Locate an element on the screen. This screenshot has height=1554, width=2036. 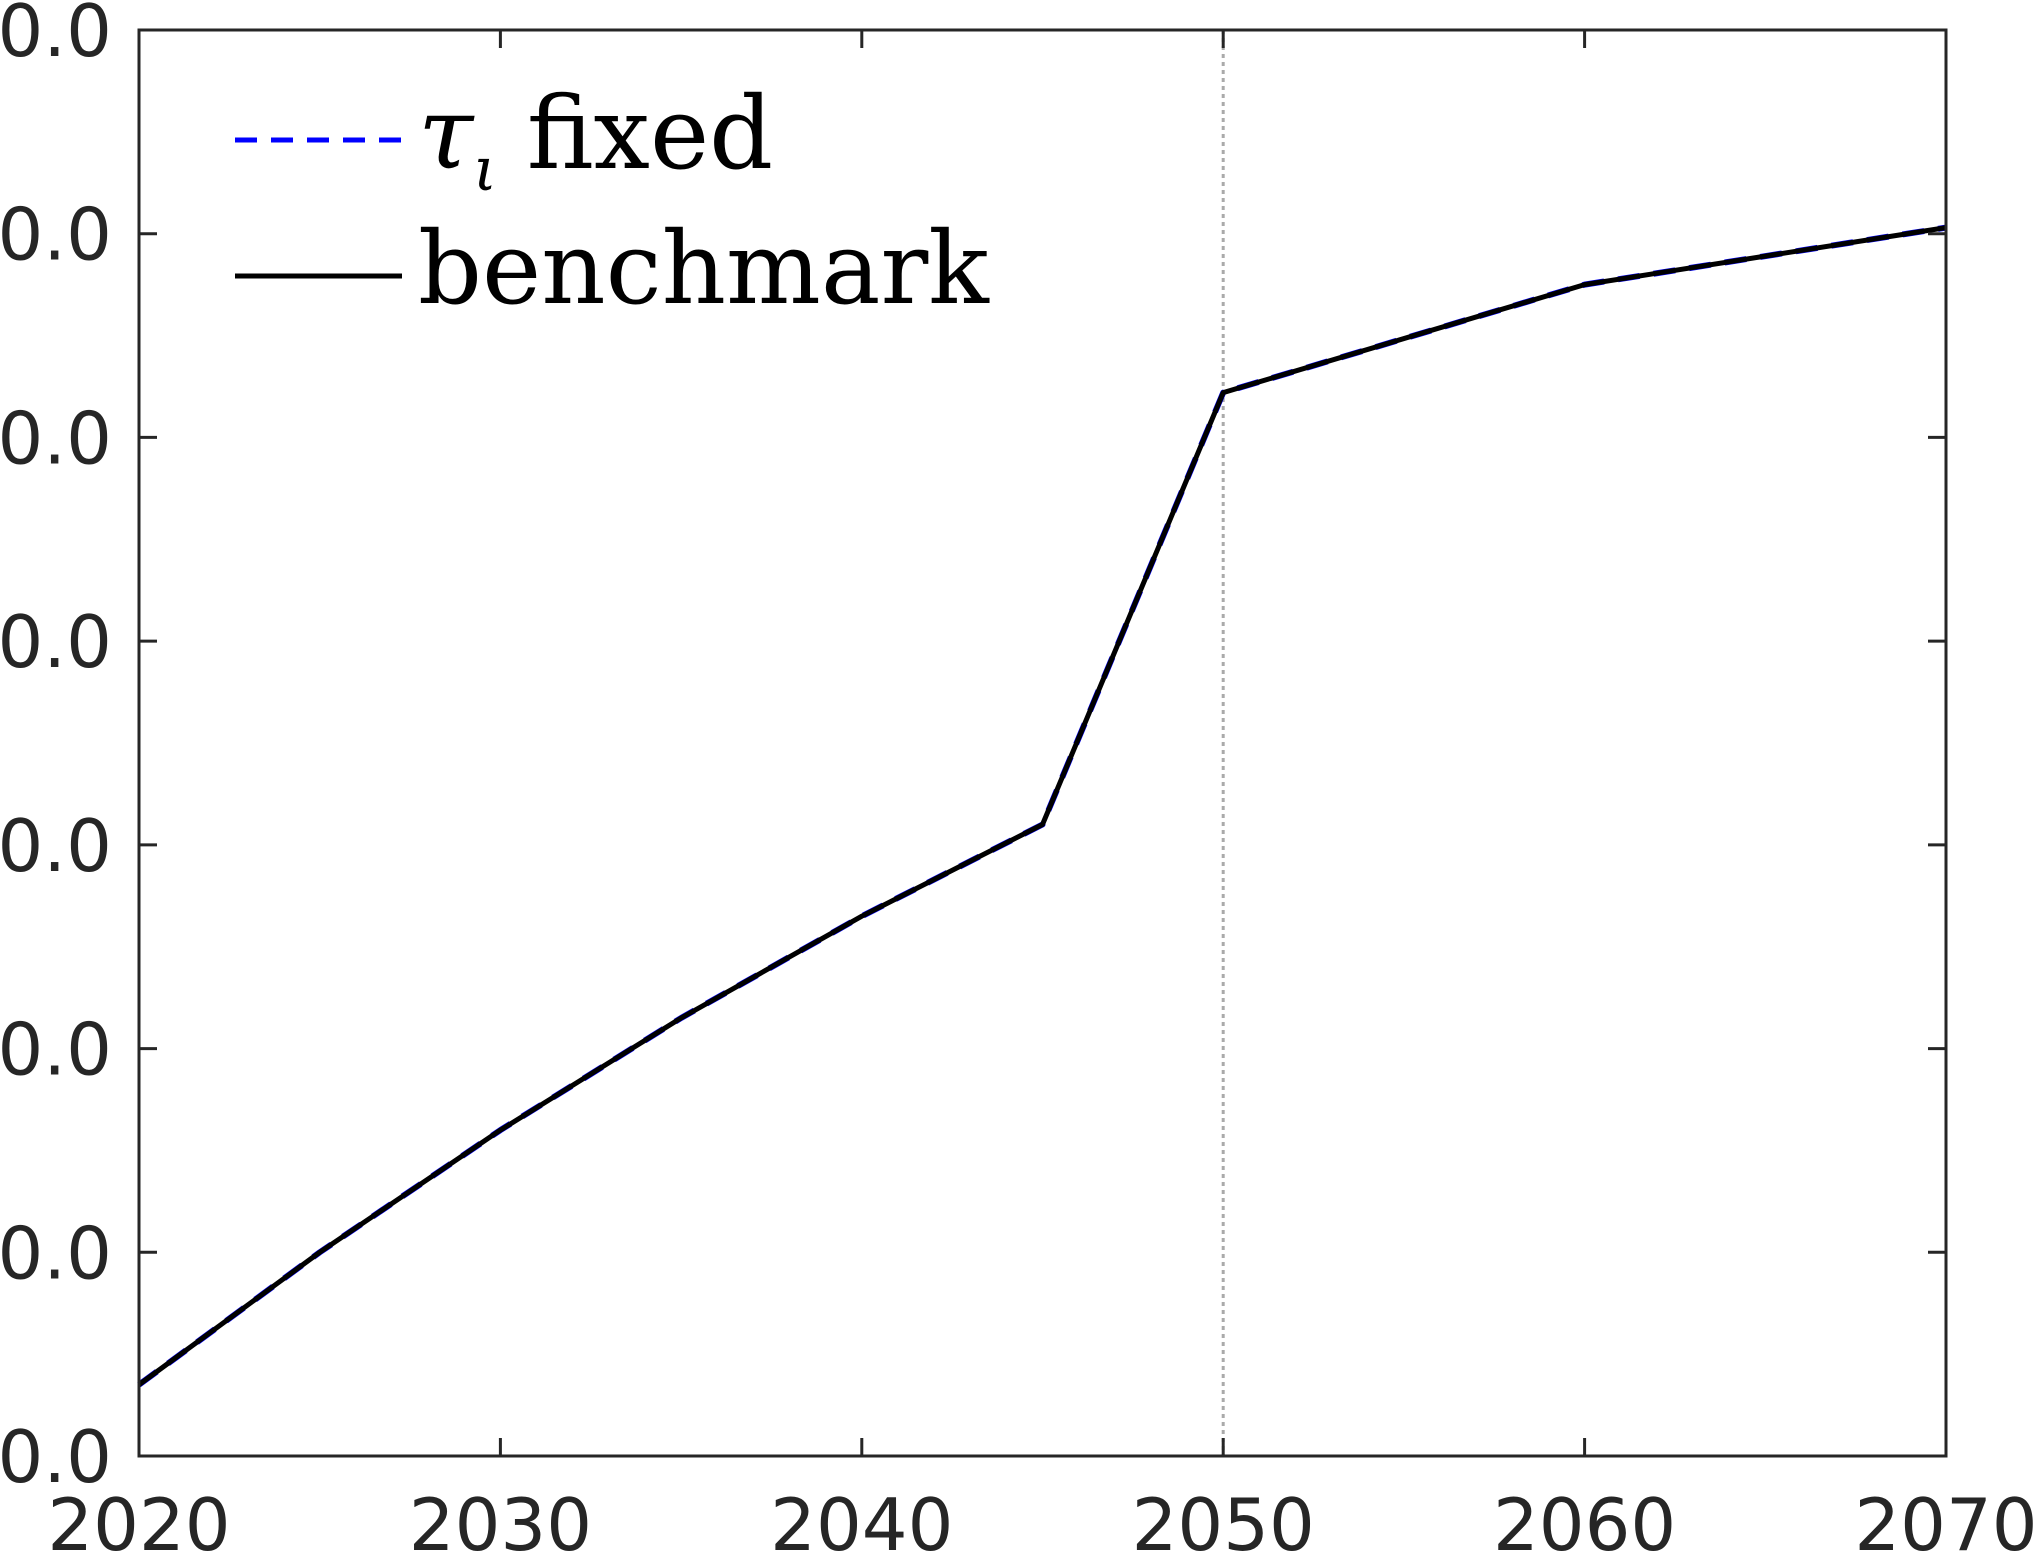
x-tick-label: 2040 is located at coordinates (861, 1518).